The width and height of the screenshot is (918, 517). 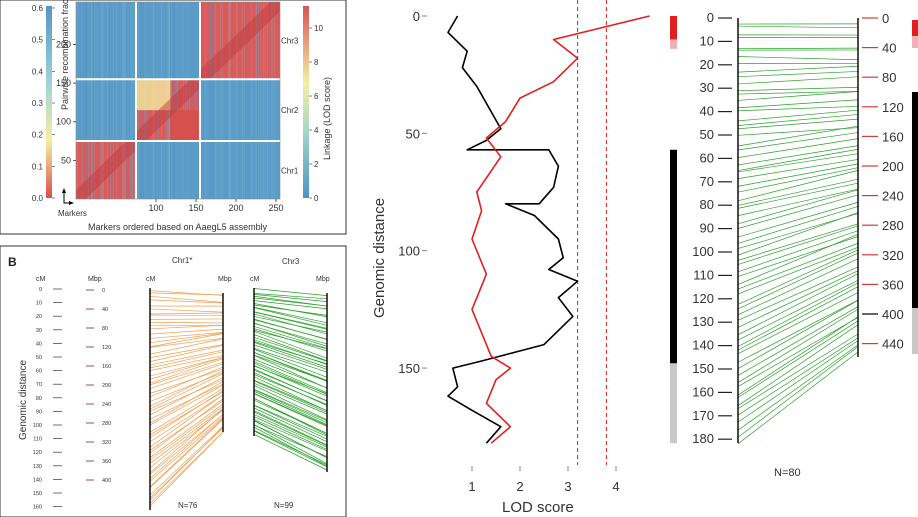 What do you see at coordinates (63, 122) in the screenshot?
I see `heatmap-y-tick-label: 100` at bounding box center [63, 122].